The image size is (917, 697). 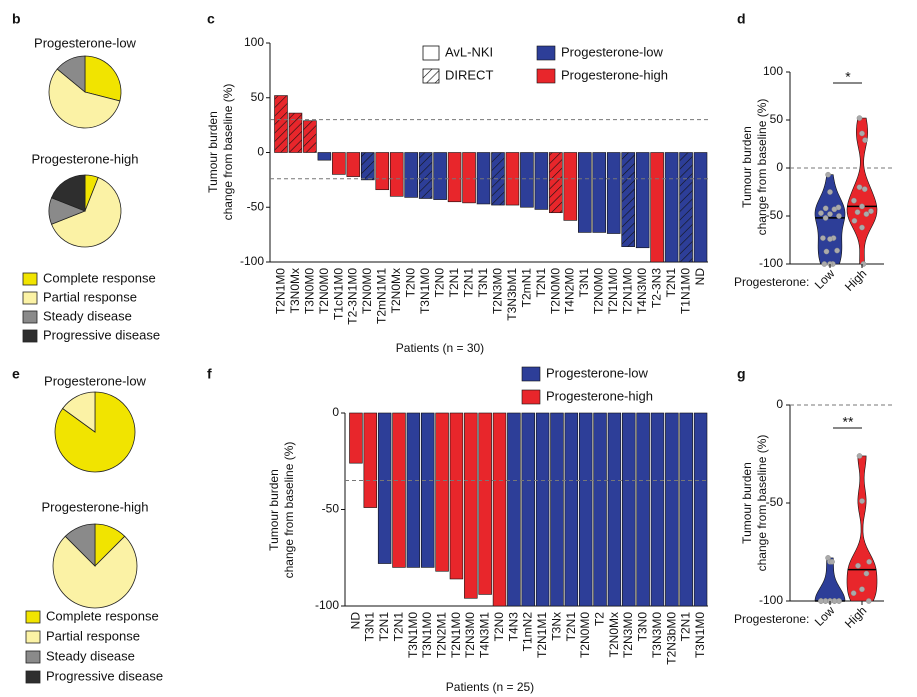 What do you see at coordinates (848, 77) in the screenshot?
I see `significance-label: *` at bounding box center [848, 77].